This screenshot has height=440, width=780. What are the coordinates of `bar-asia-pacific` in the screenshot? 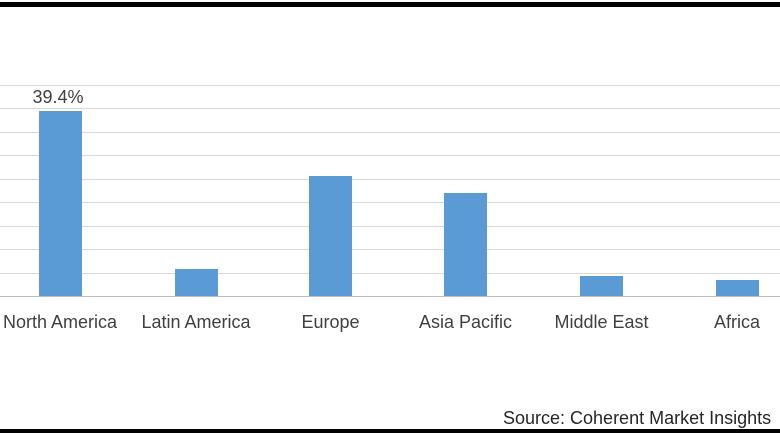 It's located at (465, 244).